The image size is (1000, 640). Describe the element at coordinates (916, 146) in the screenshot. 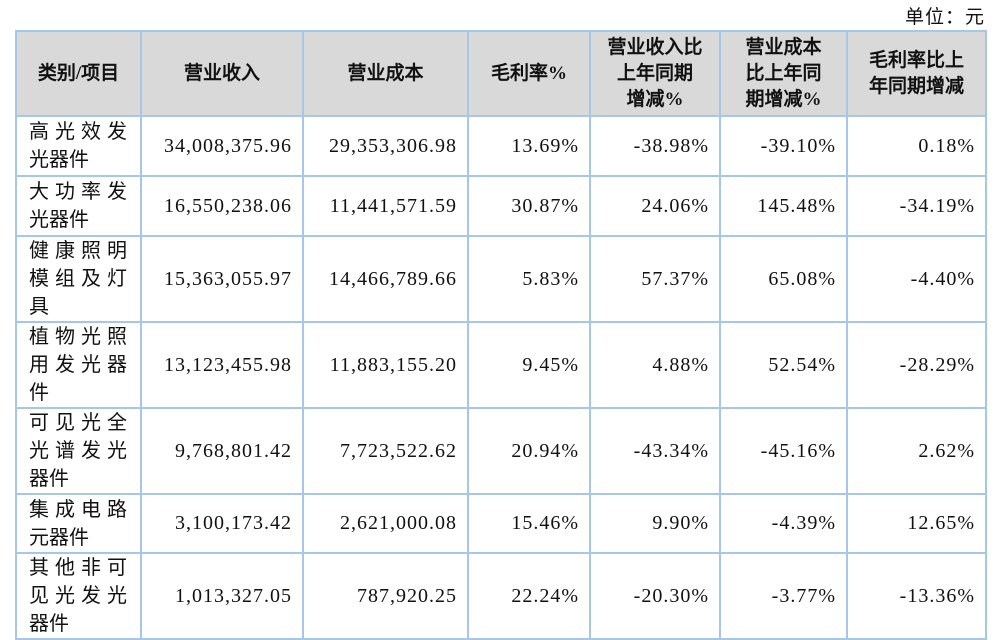

I see `margin-yoy-cell: 0.18%` at that location.